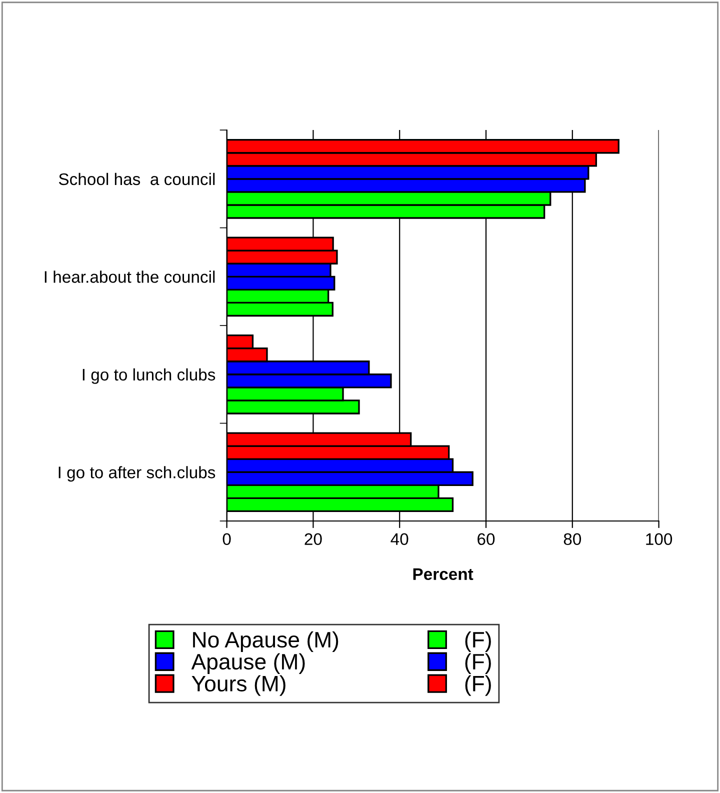 The width and height of the screenshot is (720, 793). I want to click on legend-label: No Apause (M), so click(265, 641).